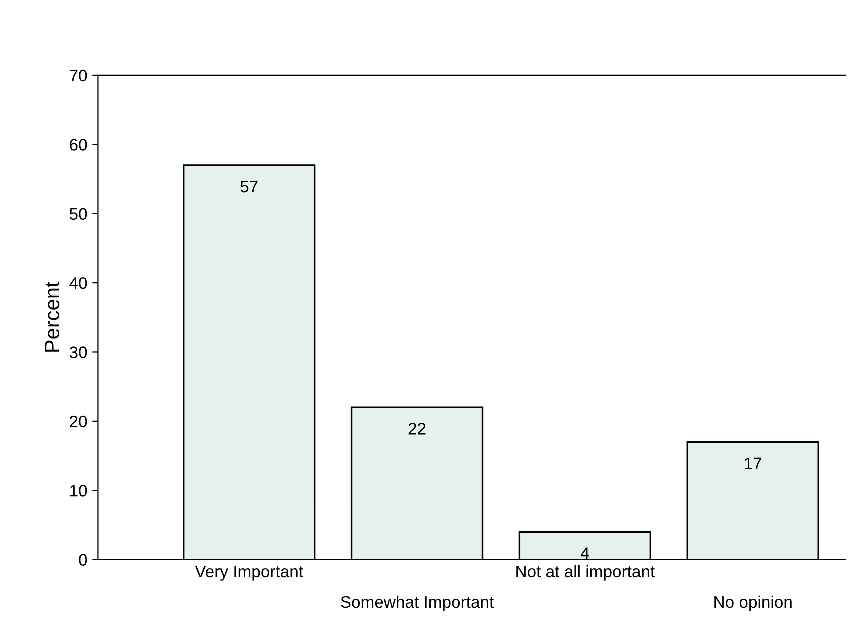 The image size is (854, 629). What do you see at coordinates (83, 560) in the screenshot?
I see `y-tick-label: 0` at bounding box center [83, 560].